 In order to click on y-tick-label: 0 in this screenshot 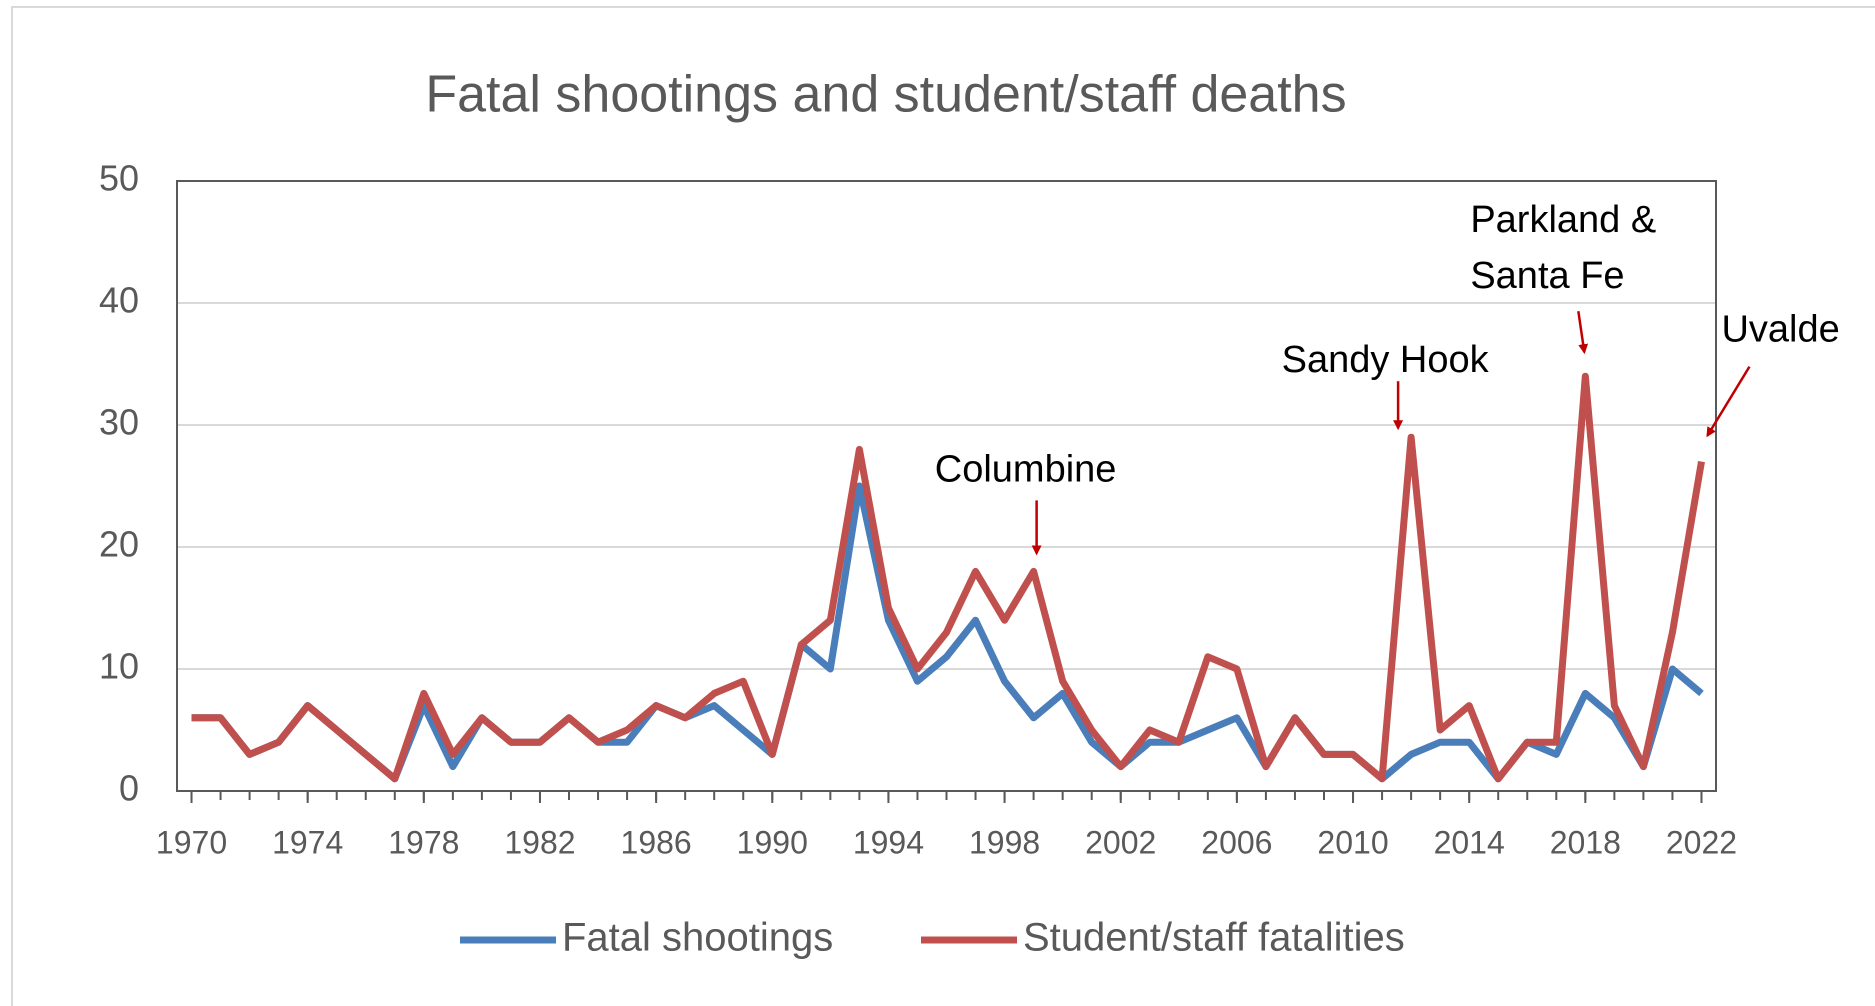, I will do `click(129, 788)`.